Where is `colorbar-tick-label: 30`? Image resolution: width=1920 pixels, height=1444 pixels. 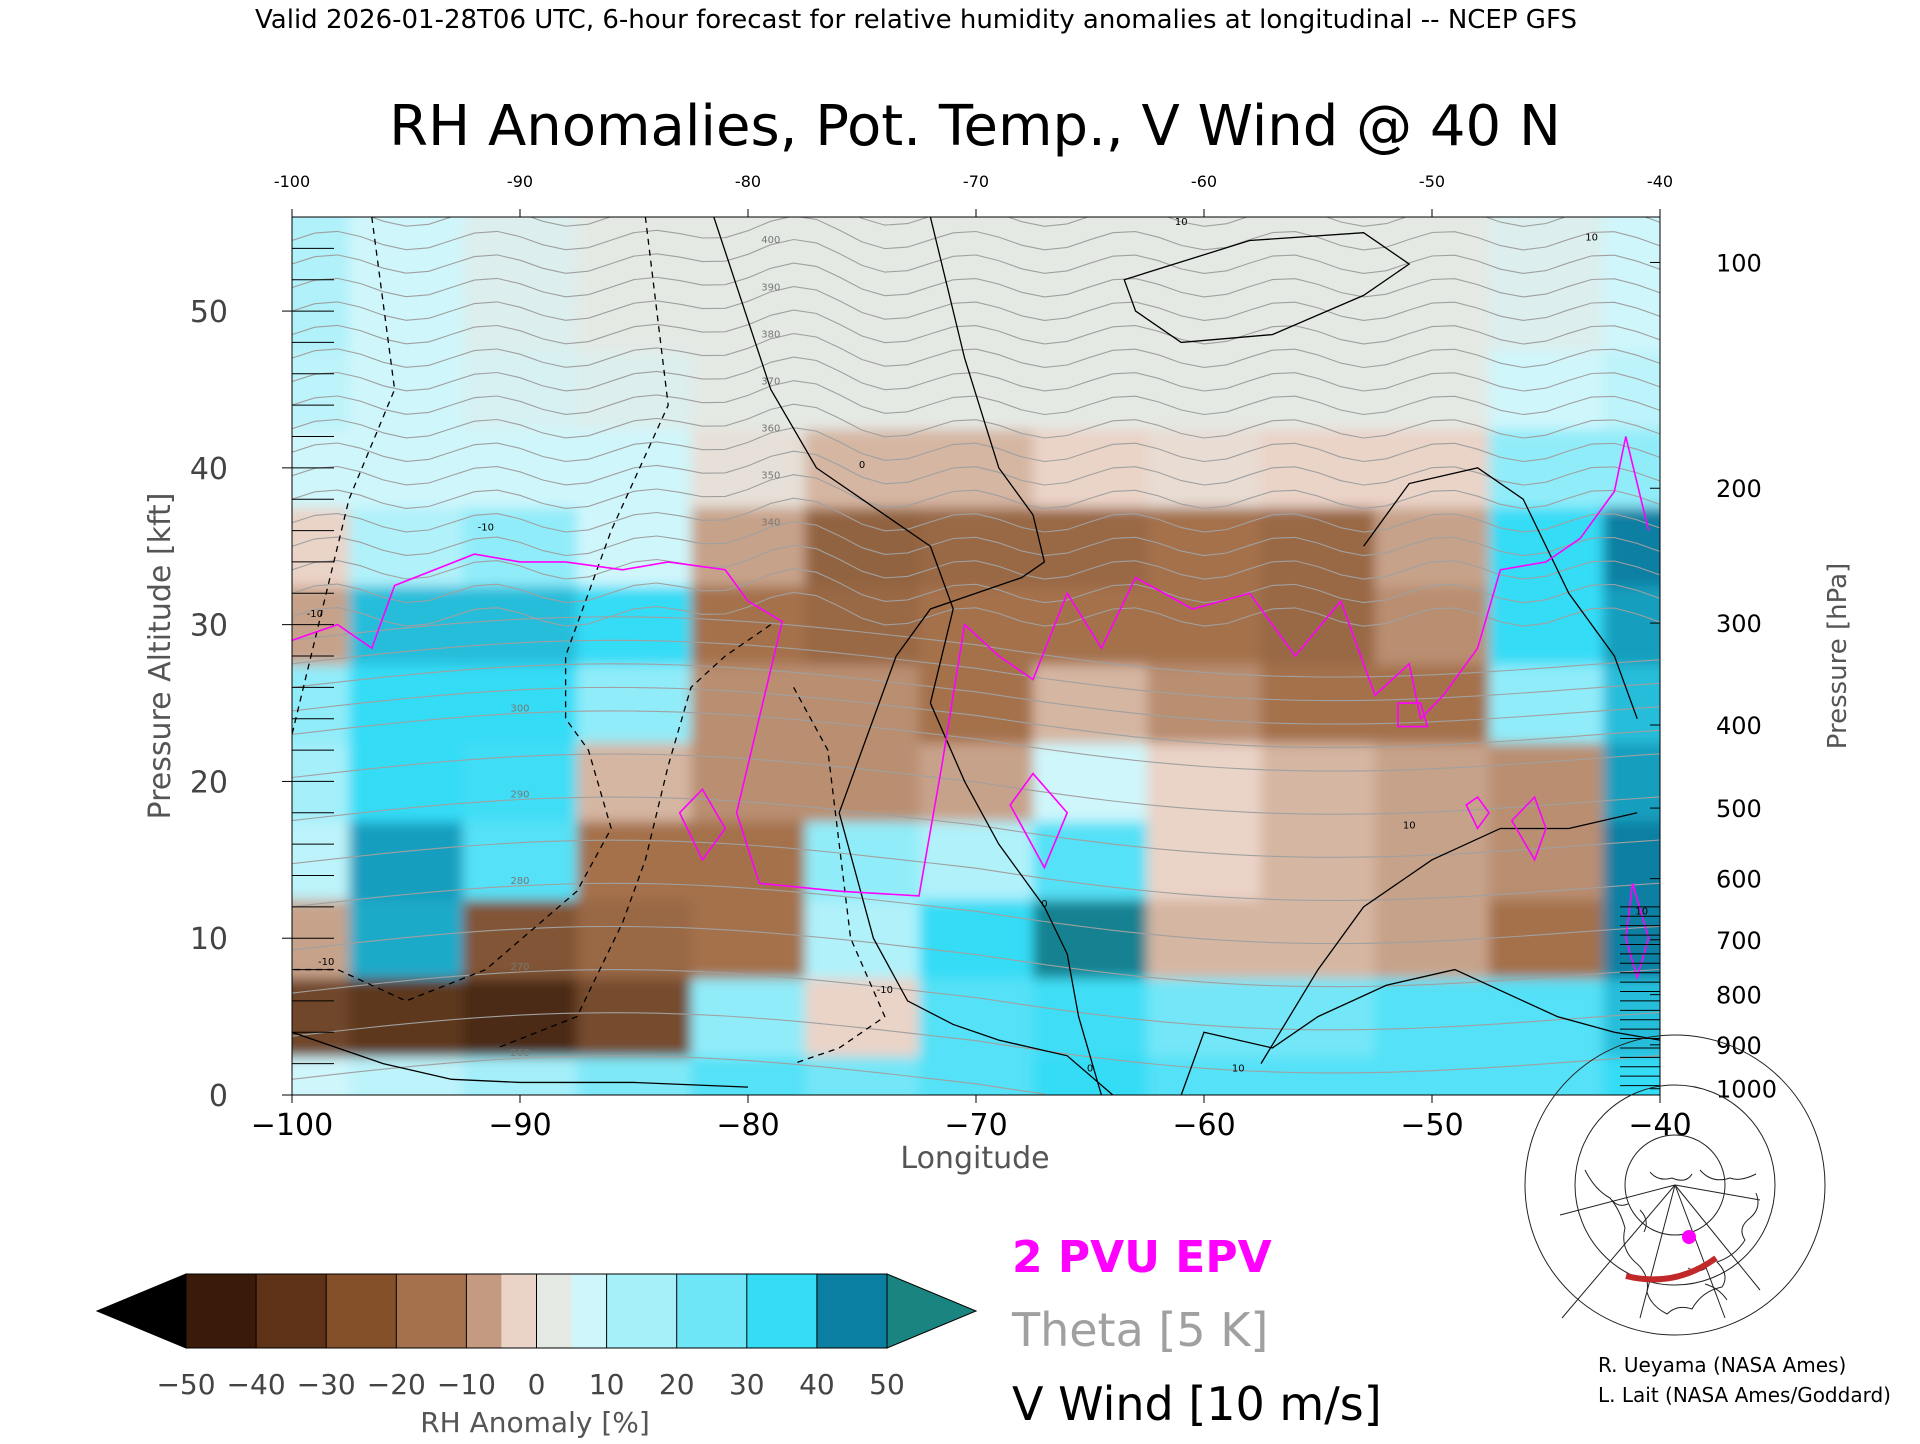 colorbar-tick-label: 30 is located at coordinates (747, 1384).